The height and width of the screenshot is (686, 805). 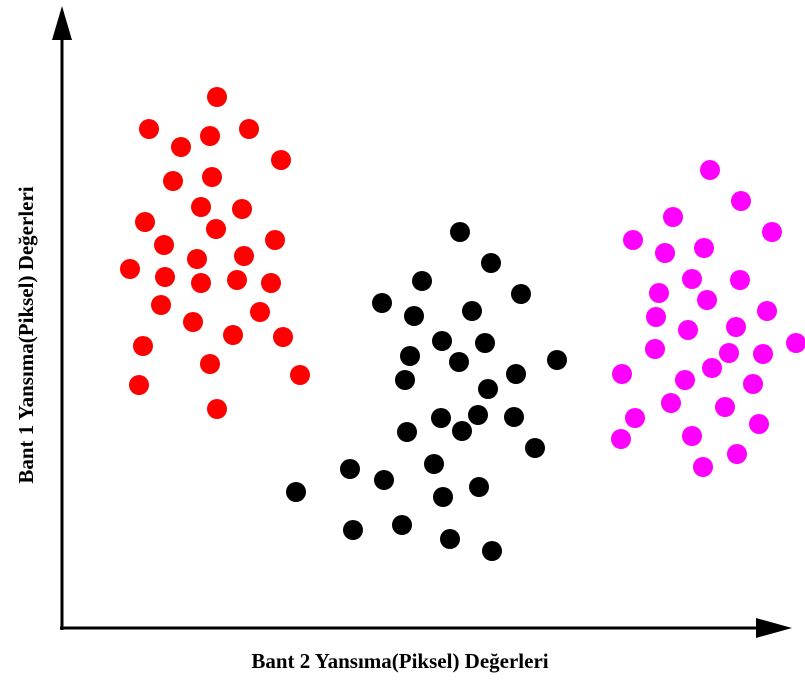 I want to click on y-axis-label: Bant 1 Yansıma(Piksel) Değerleri, so click(x=26, y=334).